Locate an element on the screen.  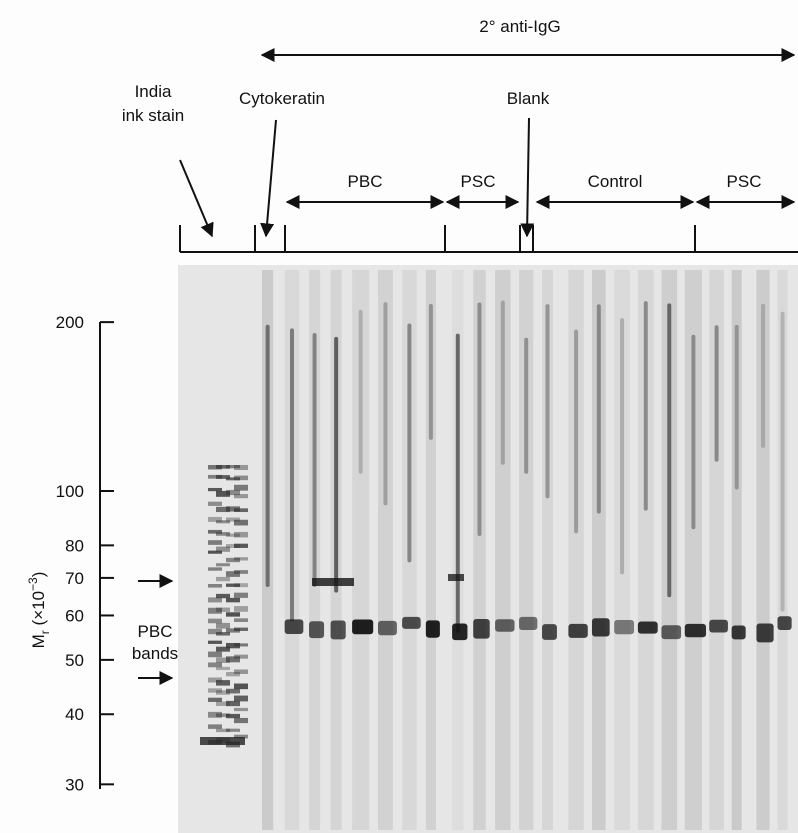
group-label: PSC is located at coordinates (478, 181).